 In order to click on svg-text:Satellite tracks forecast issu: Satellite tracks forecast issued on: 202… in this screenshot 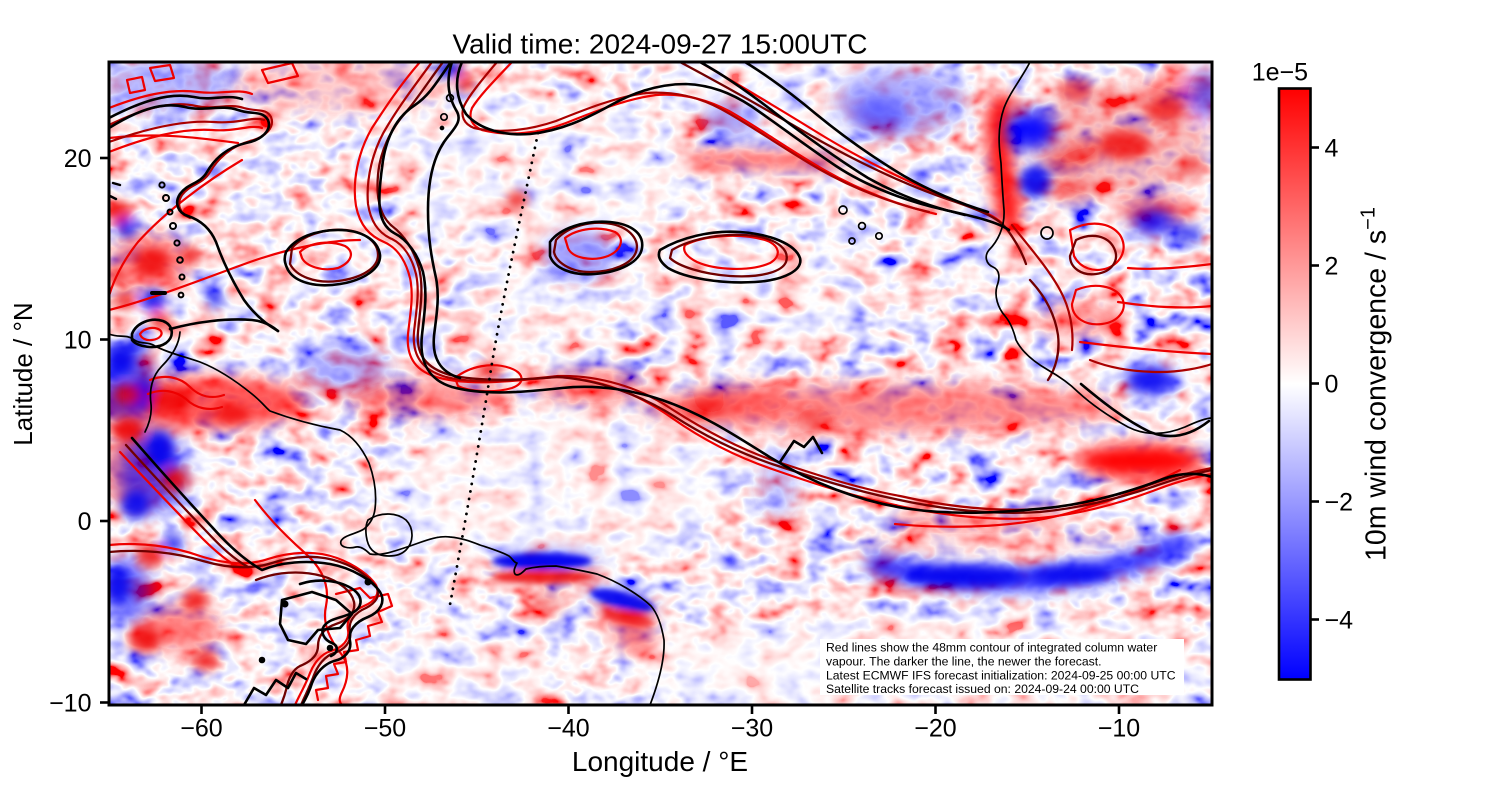, I will do `click(982, 689)`.